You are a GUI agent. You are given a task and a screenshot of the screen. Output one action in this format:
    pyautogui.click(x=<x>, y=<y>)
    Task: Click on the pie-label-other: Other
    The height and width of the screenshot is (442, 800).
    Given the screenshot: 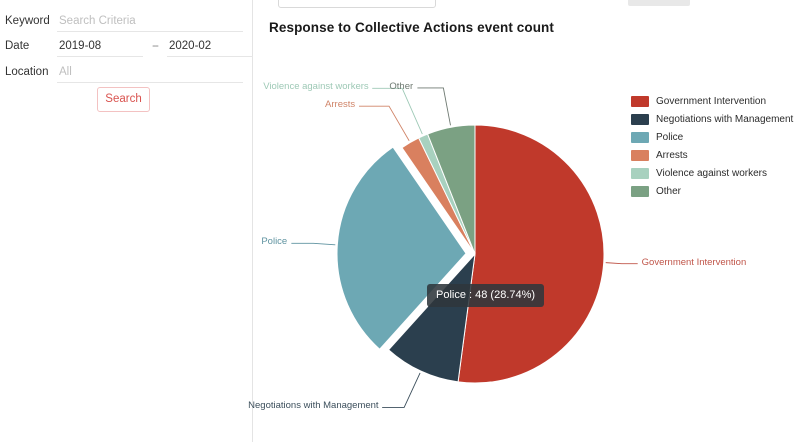 What is the action you would take?
    pyautogui.click(x=401, y=86)
    